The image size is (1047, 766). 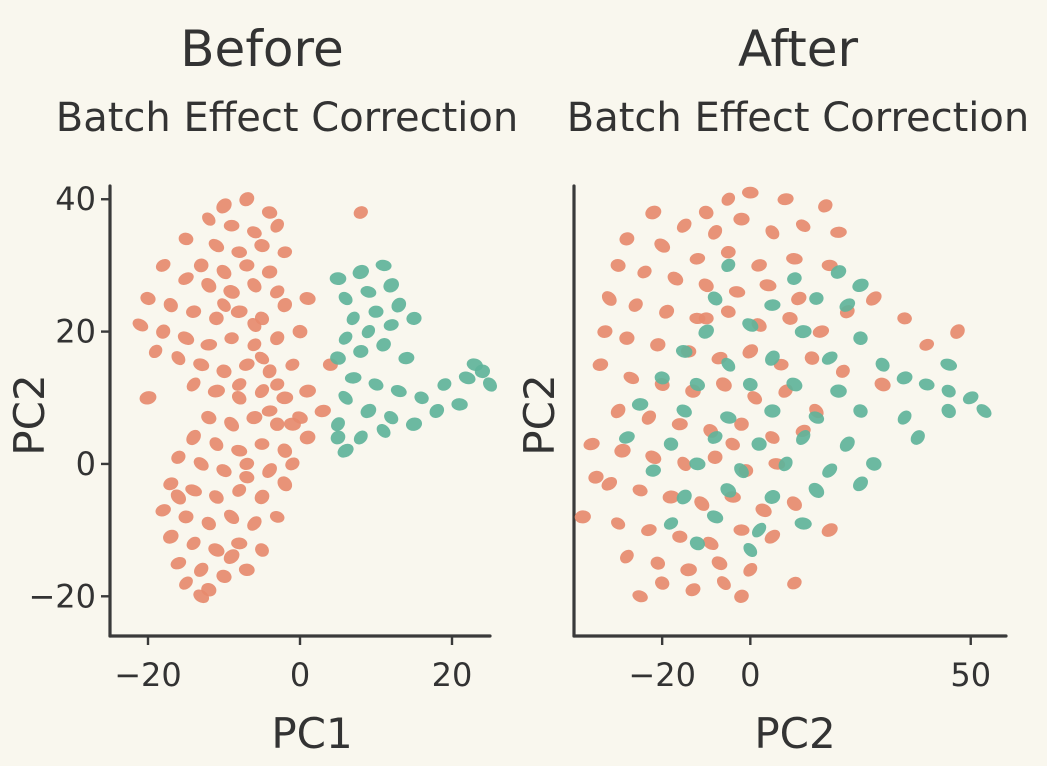 I want to click on chart-before-xlabel: PC1, so click(x=311, y=733).